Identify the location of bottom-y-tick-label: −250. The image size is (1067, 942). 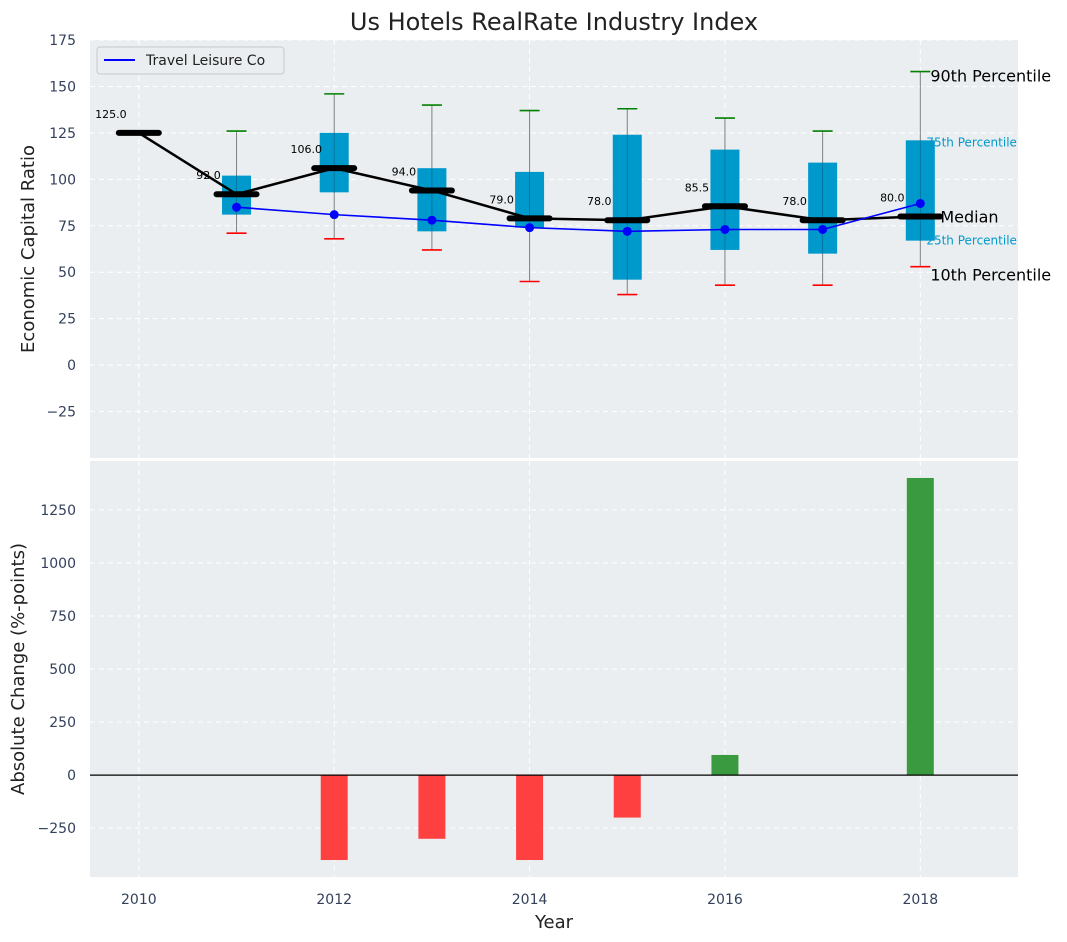
(57, 829).